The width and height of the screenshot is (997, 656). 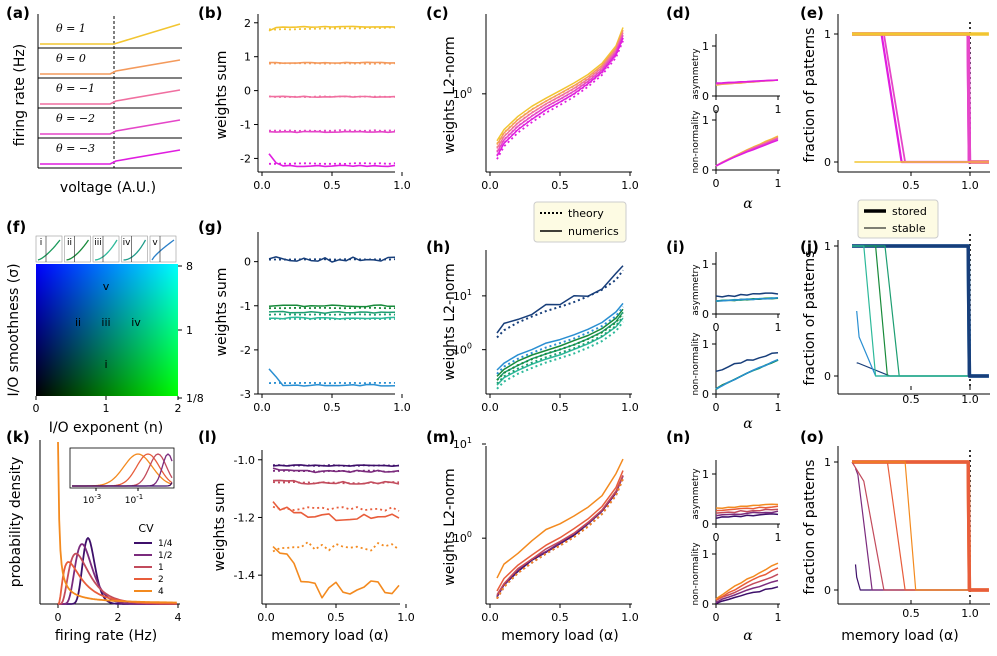 I want to click on g-numerics-line, so click(x=332, y=377).